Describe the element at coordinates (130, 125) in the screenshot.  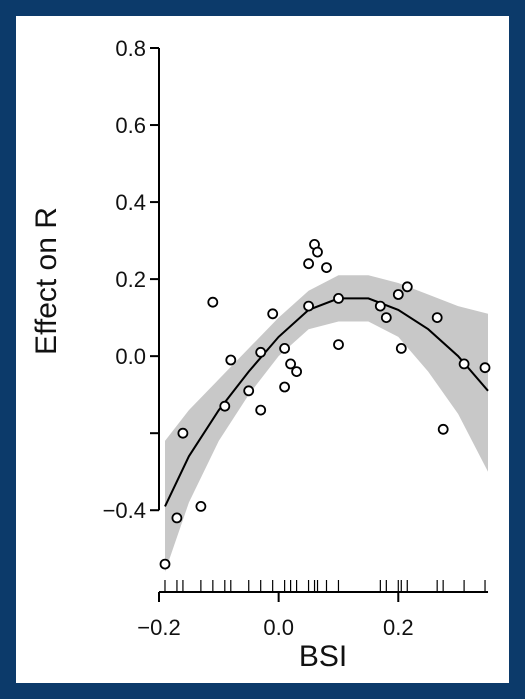
I see `y-tick-label: 0.6` at that location.